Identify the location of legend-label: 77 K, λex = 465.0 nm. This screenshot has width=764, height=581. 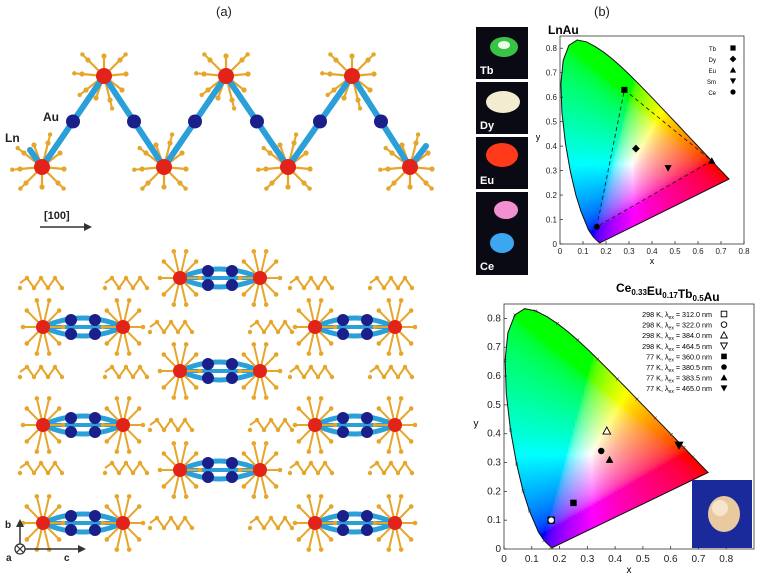
(679, 389).